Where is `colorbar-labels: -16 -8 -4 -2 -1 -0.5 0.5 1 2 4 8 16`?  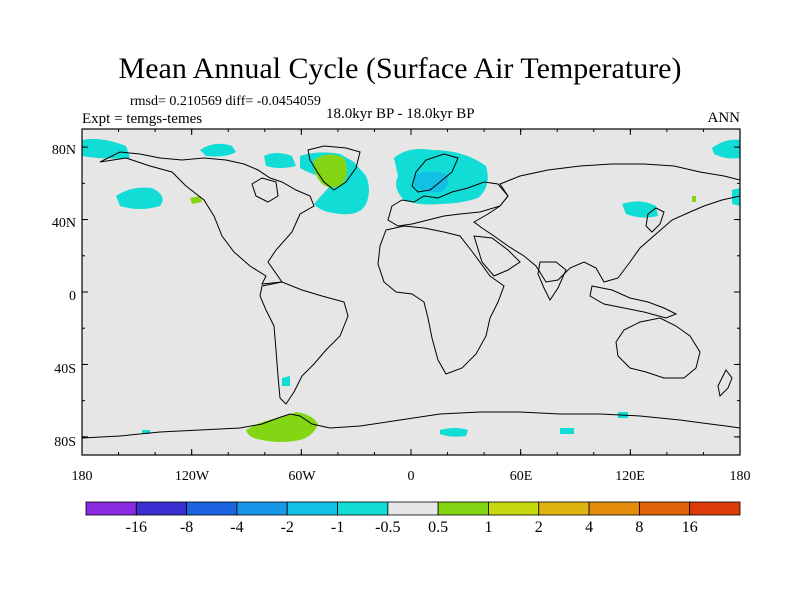
colorbar-labels: -16 -8 -4 -2 -1 -0.5 0.5 1 2 4 8 16 is located at coordinates (412, 527).